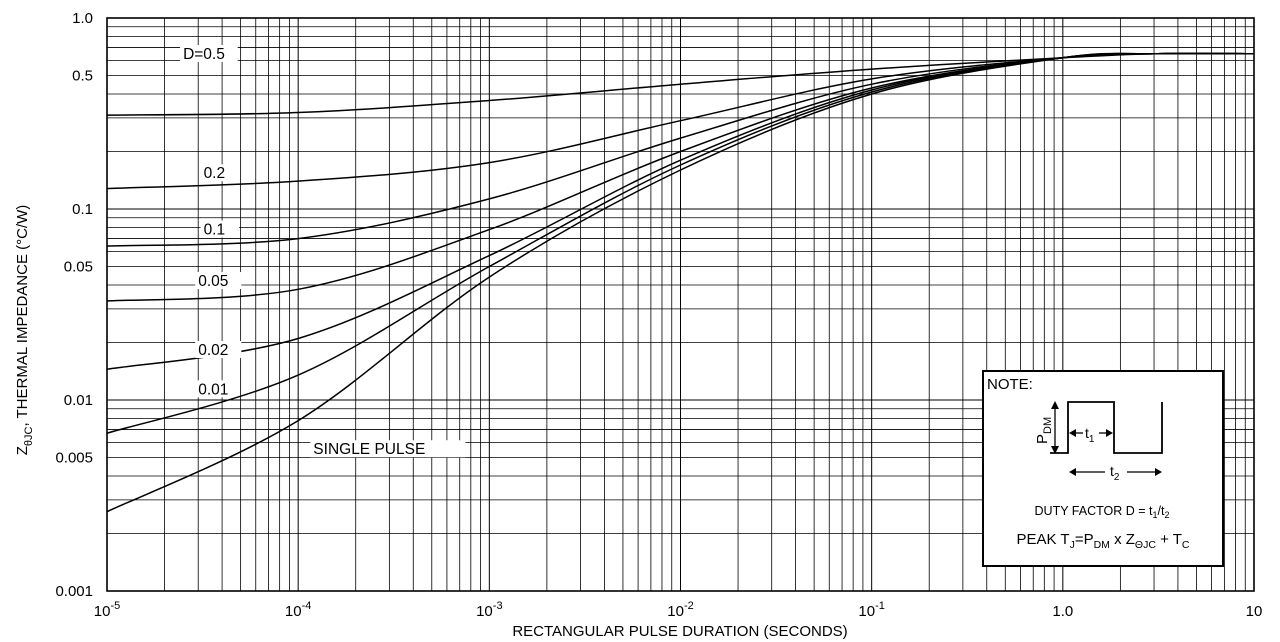 This screenshot has width=1280, height=642. Describe the element at coordinates (115, 606) in the screenshot. I see `x-tick-exp-0: -5` at that location.